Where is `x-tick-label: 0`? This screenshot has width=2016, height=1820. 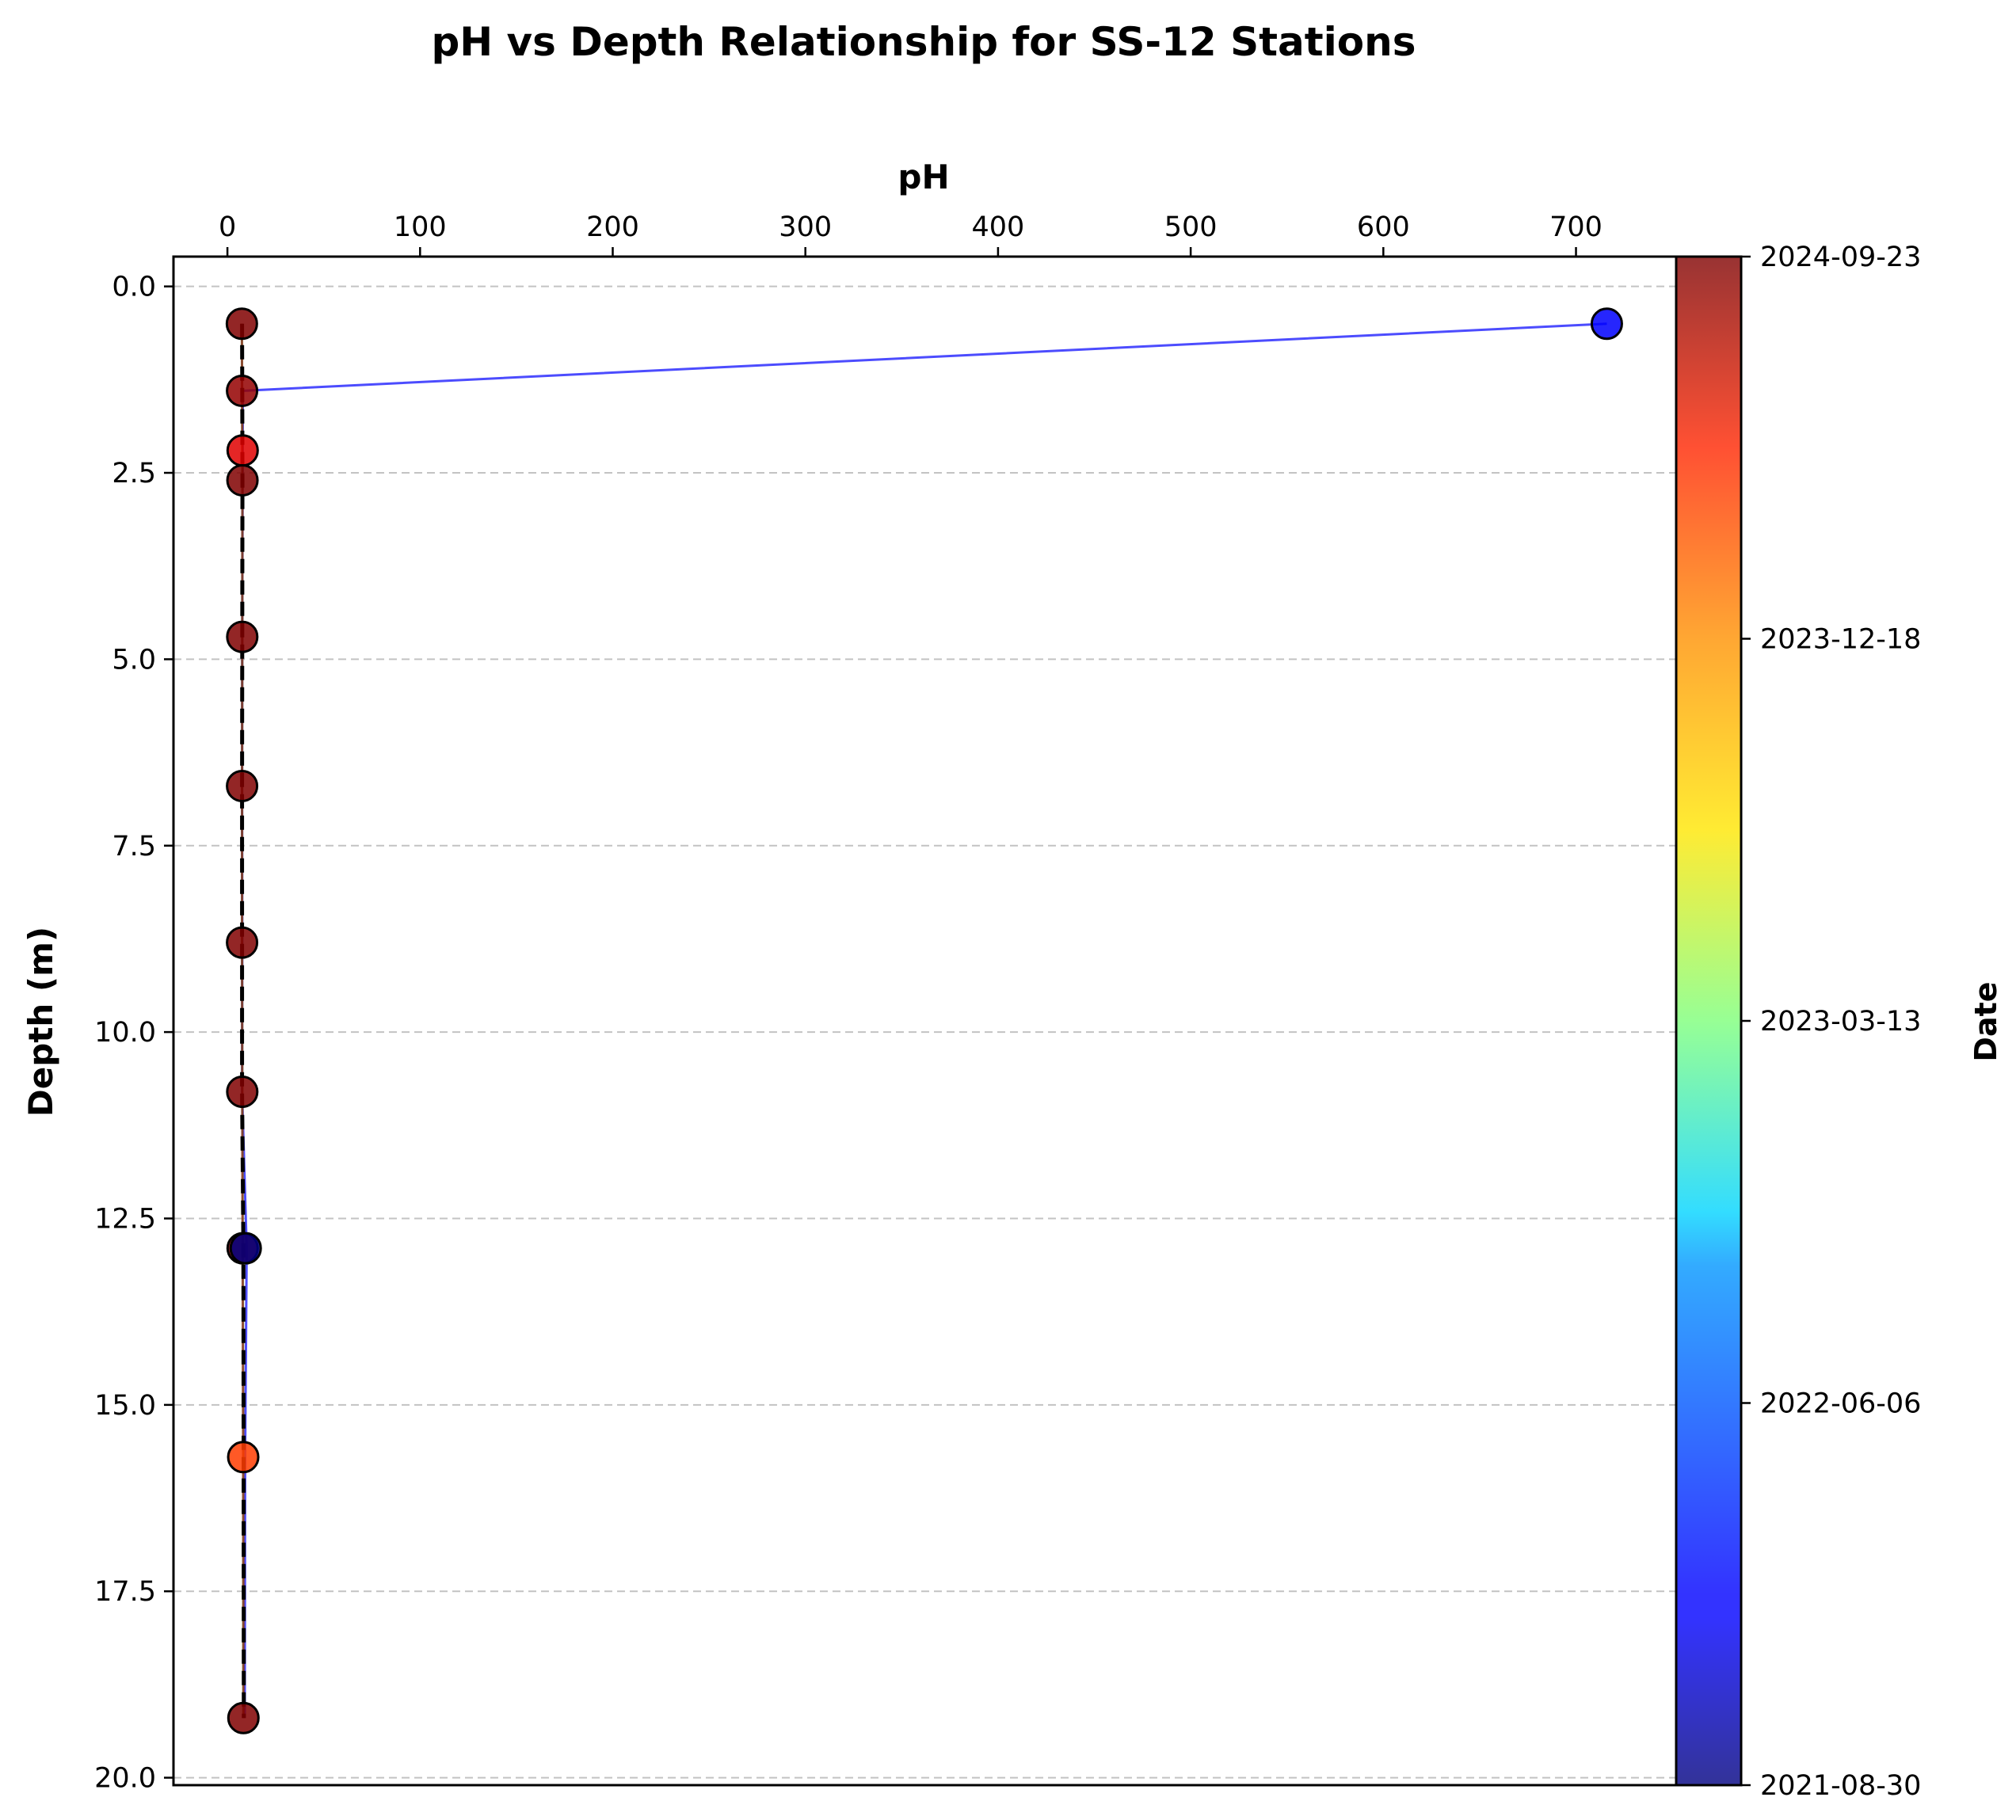 x-tick-label: 0 is located at coordinates (227, 227).